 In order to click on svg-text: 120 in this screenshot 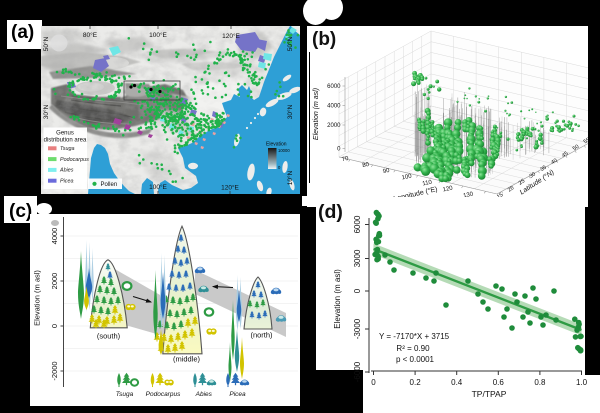, I will do `click(448, 189)`.